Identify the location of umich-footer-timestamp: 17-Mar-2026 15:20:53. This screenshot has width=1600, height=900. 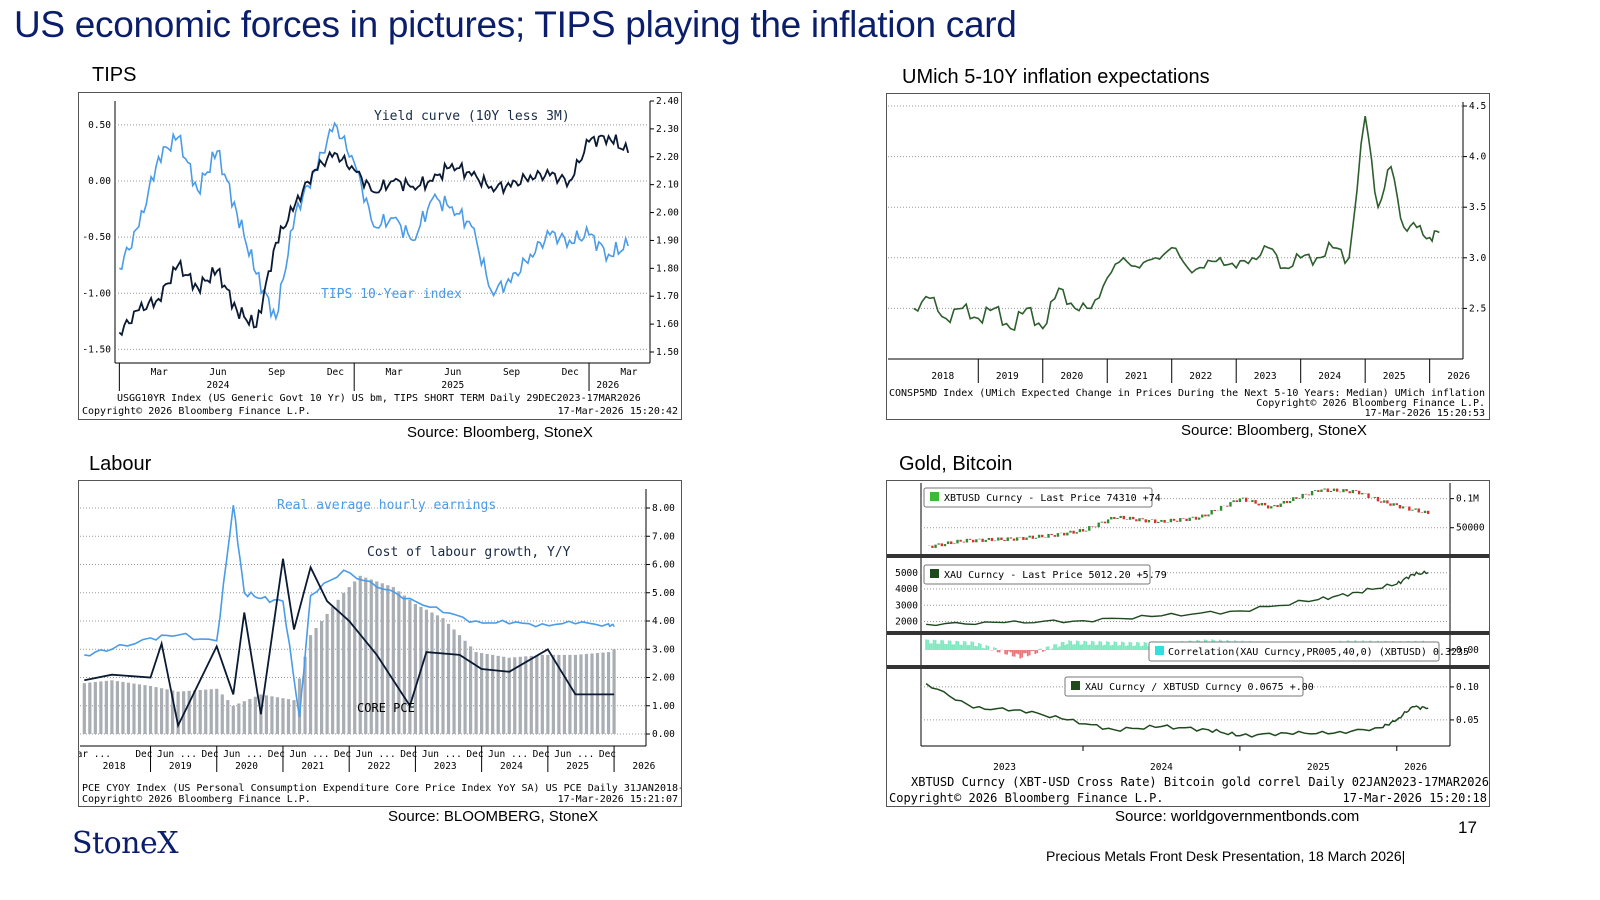
(1425, 413).